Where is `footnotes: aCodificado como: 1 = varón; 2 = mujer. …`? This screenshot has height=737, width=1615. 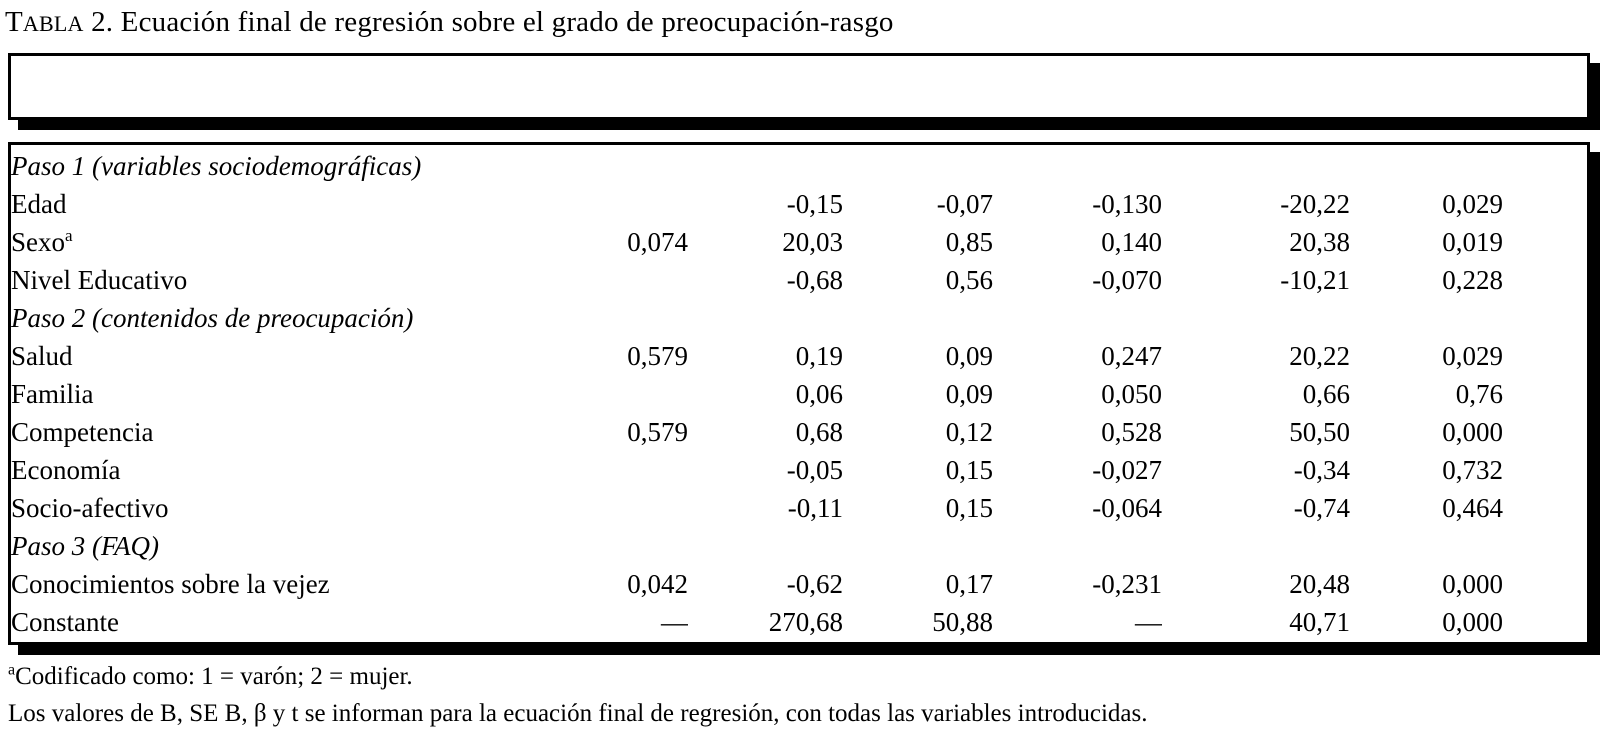 footnotes: aCodificado como: 1 = varón; 2 = mujer. … is located at coordinates (577, 695).